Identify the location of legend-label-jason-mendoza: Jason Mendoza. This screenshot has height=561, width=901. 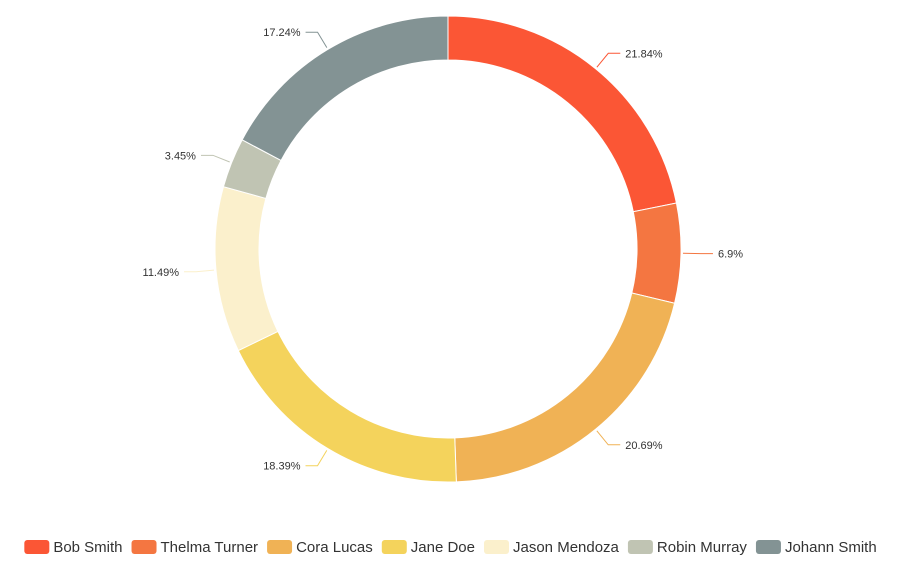
(566, 547).